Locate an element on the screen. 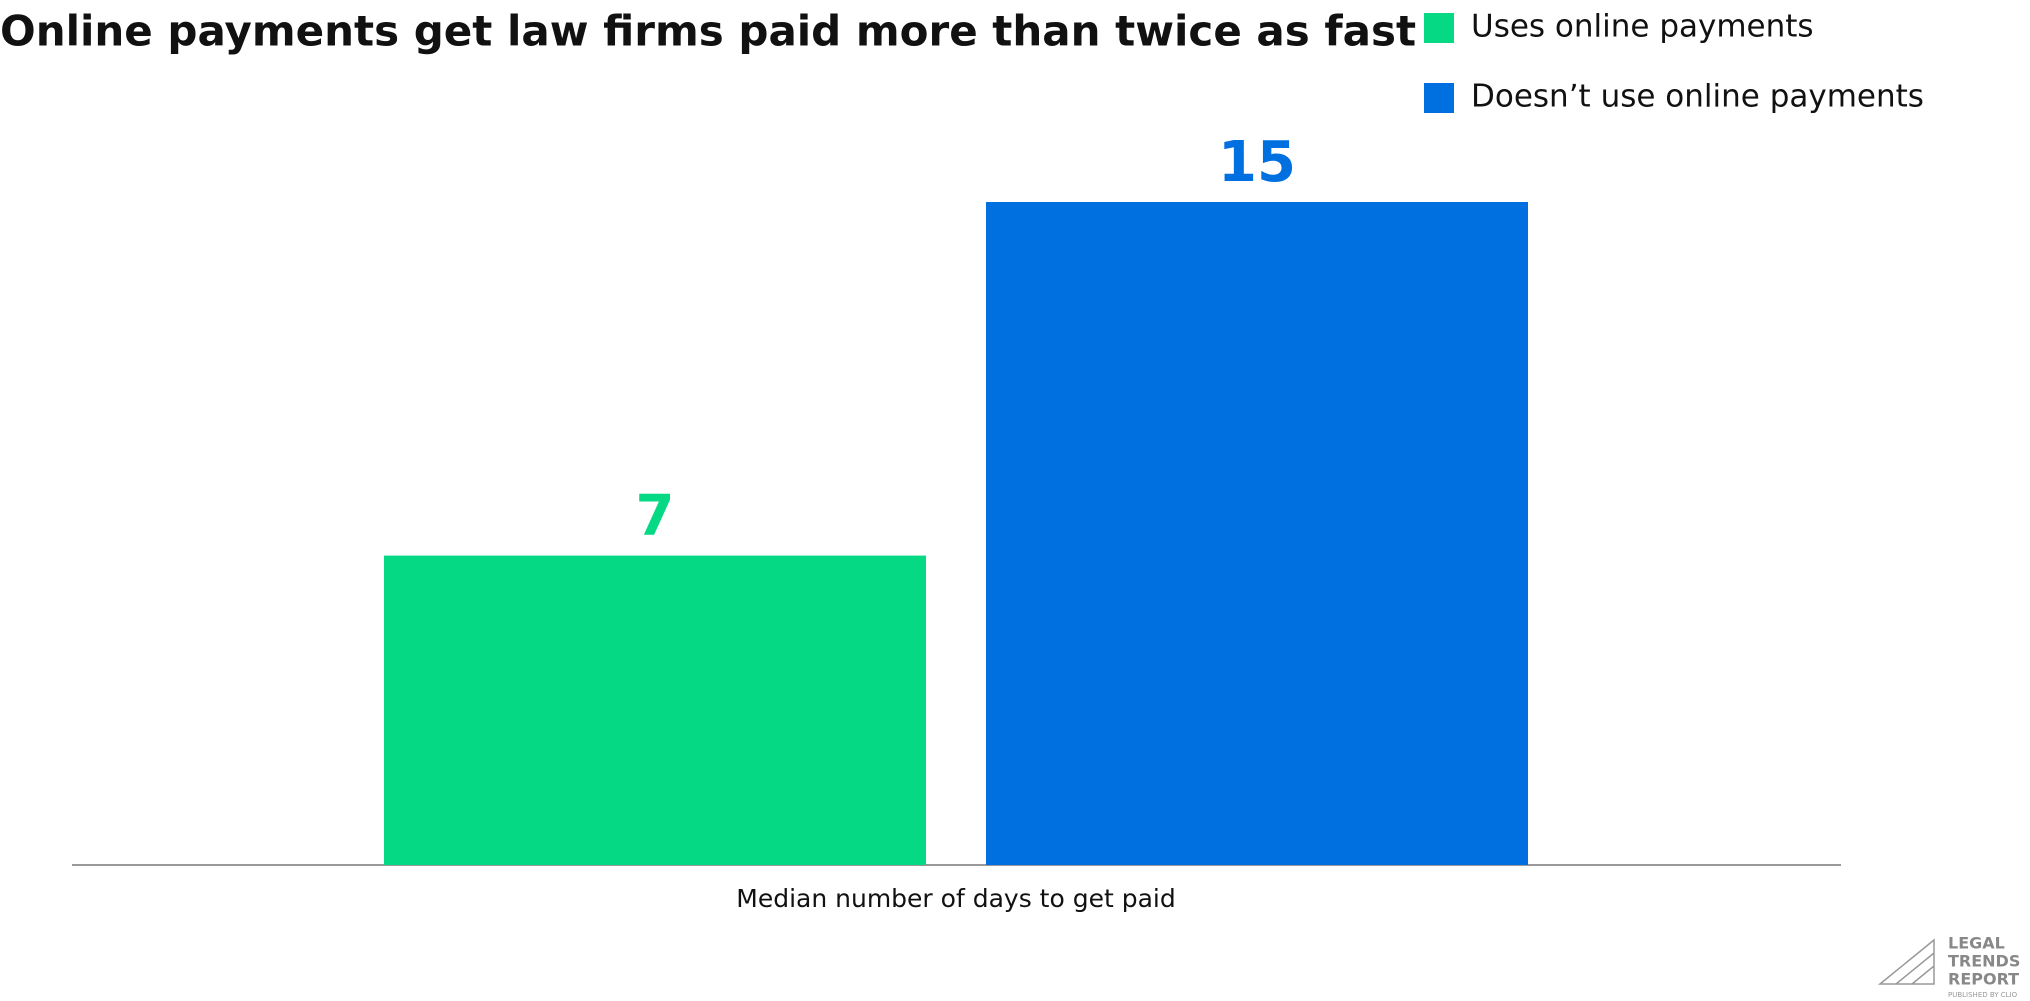  logo-icon is located at coordinates (1906, 961).